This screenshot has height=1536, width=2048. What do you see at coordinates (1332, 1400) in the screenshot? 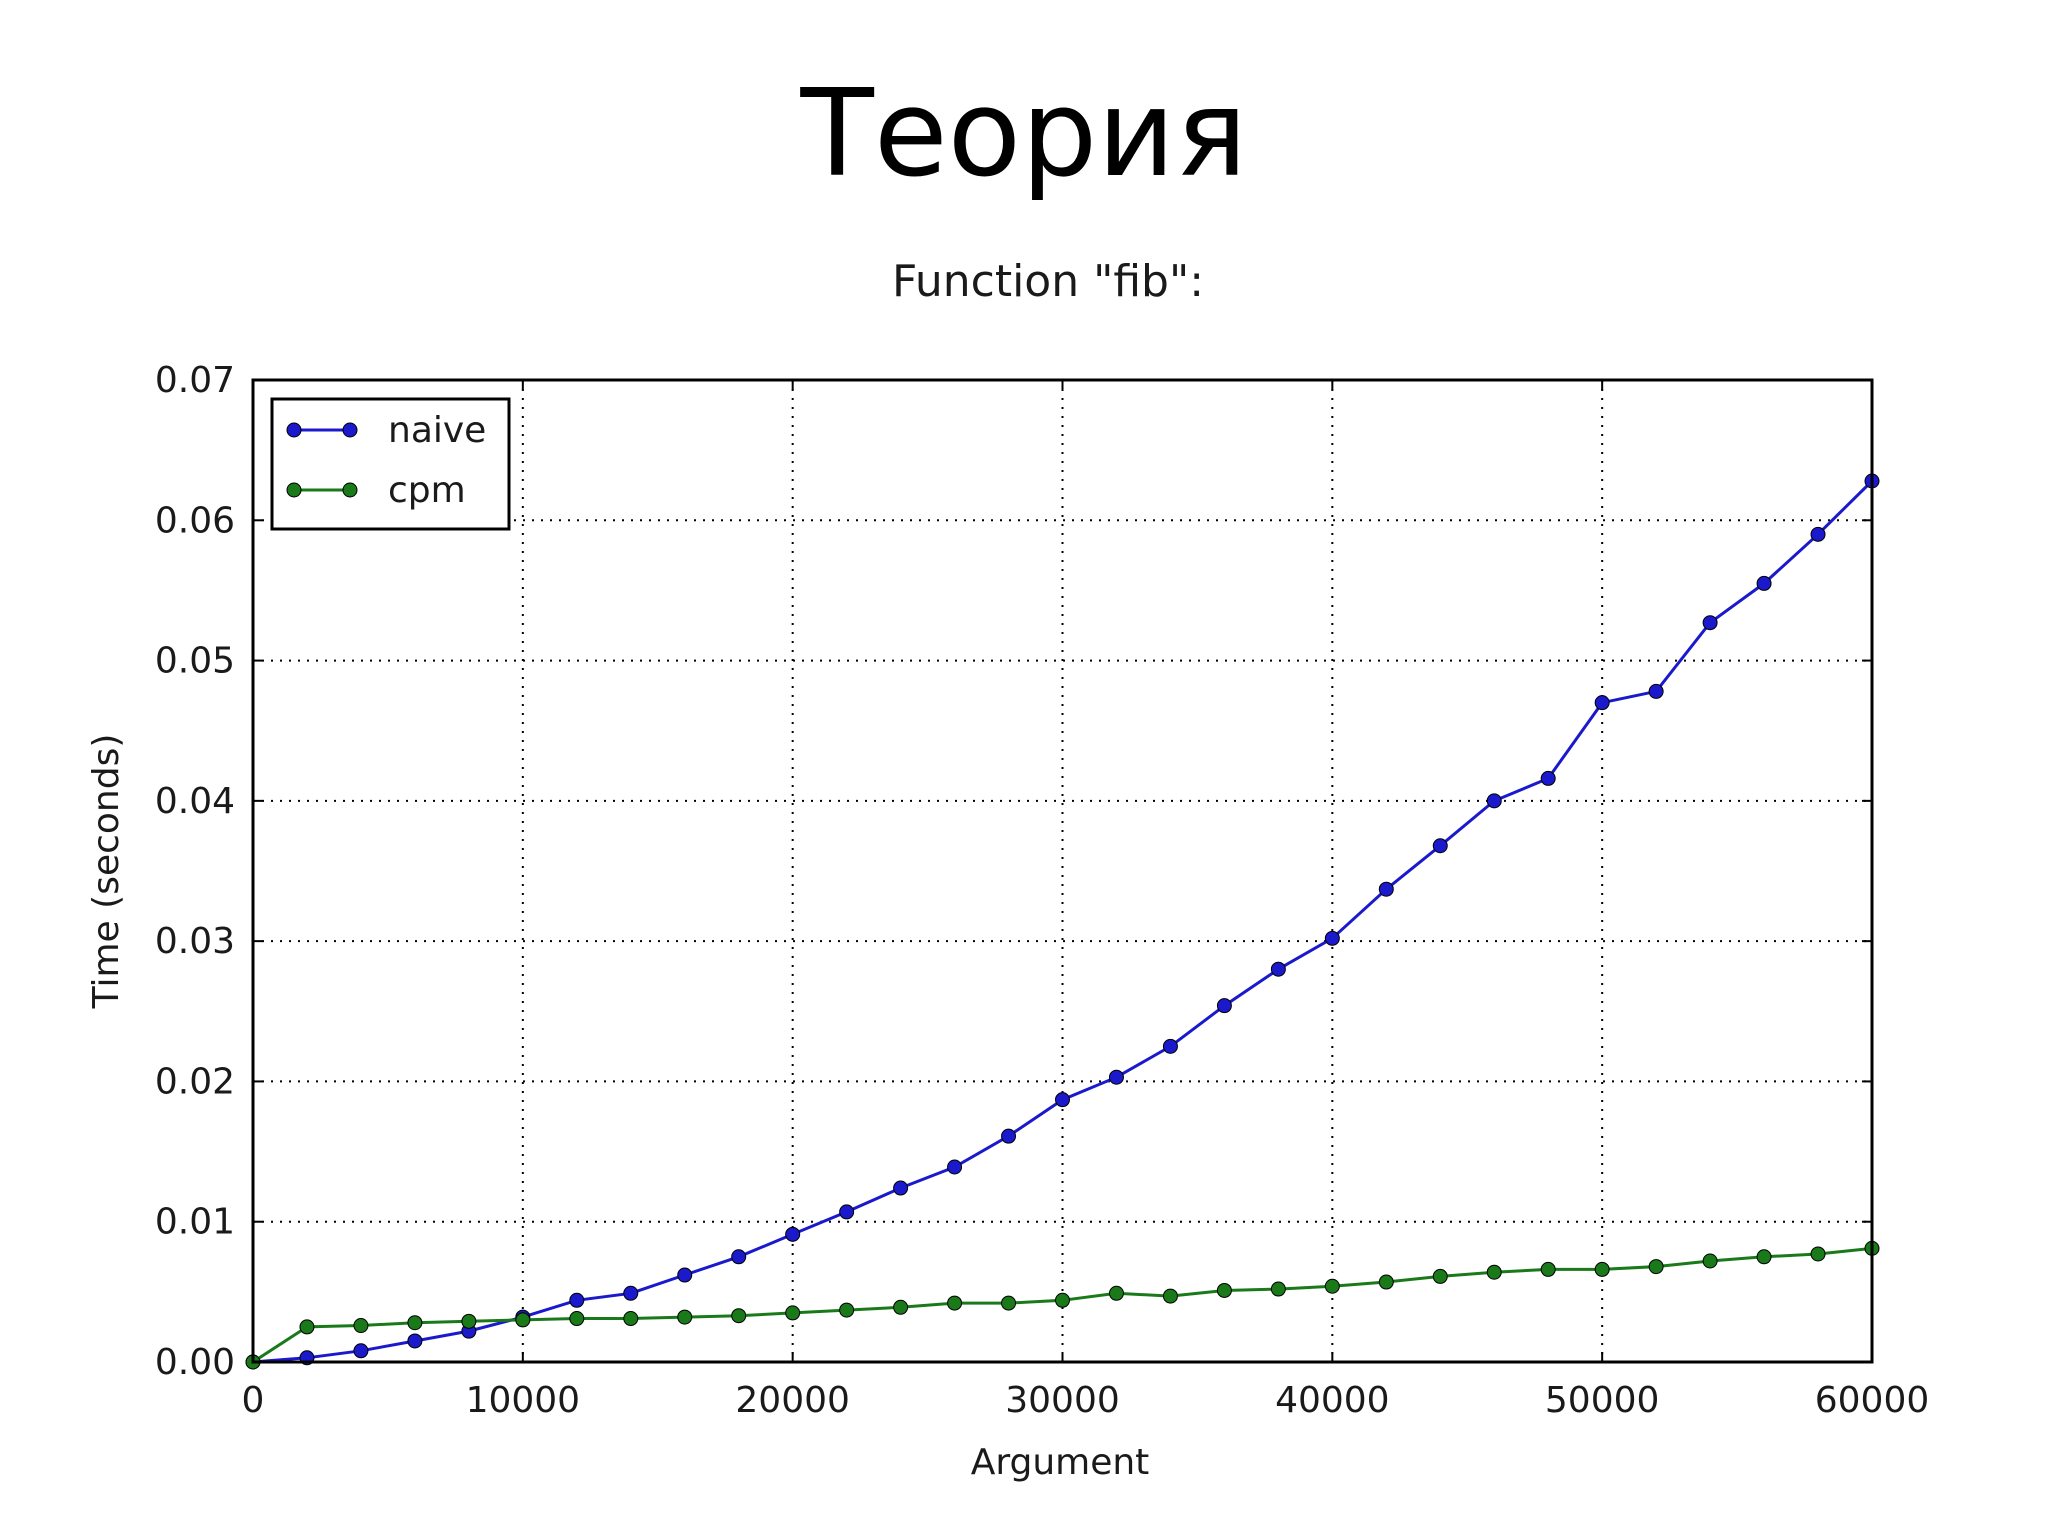
I see `x-tick-label: 40000` at bounding box center [1332, 1400].